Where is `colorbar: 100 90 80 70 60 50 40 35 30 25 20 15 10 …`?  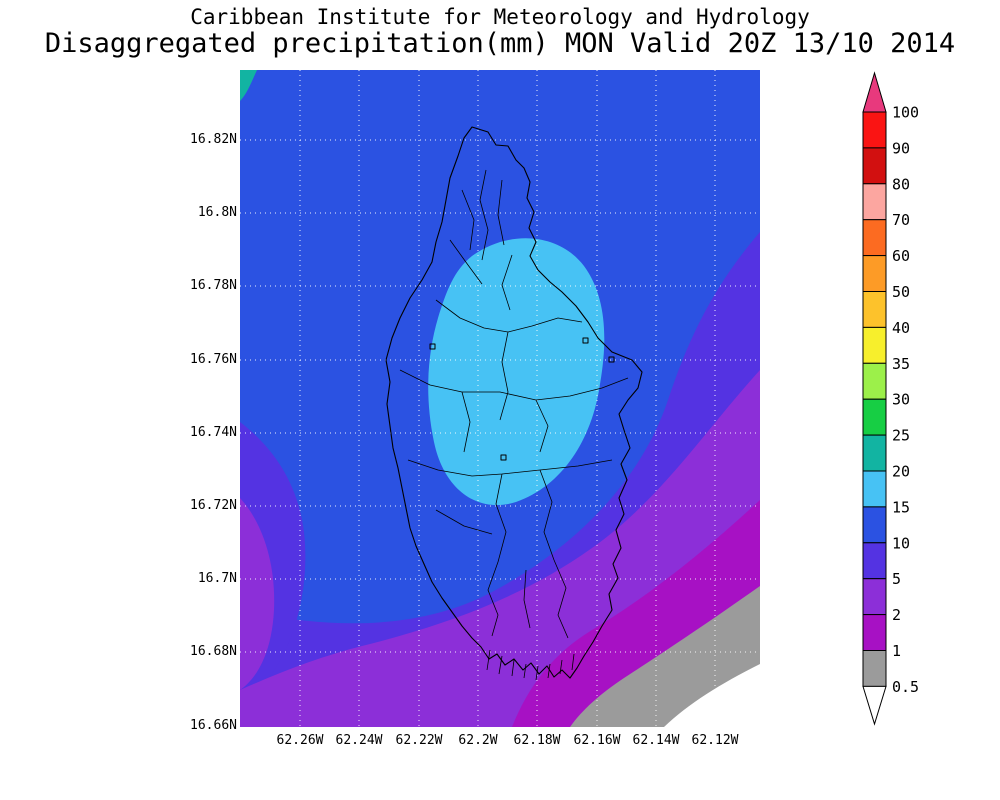
colorbar: 100 90 80 70 60 50 40 35 30 25 20 15 10 … is located at coordinates (890, 398).